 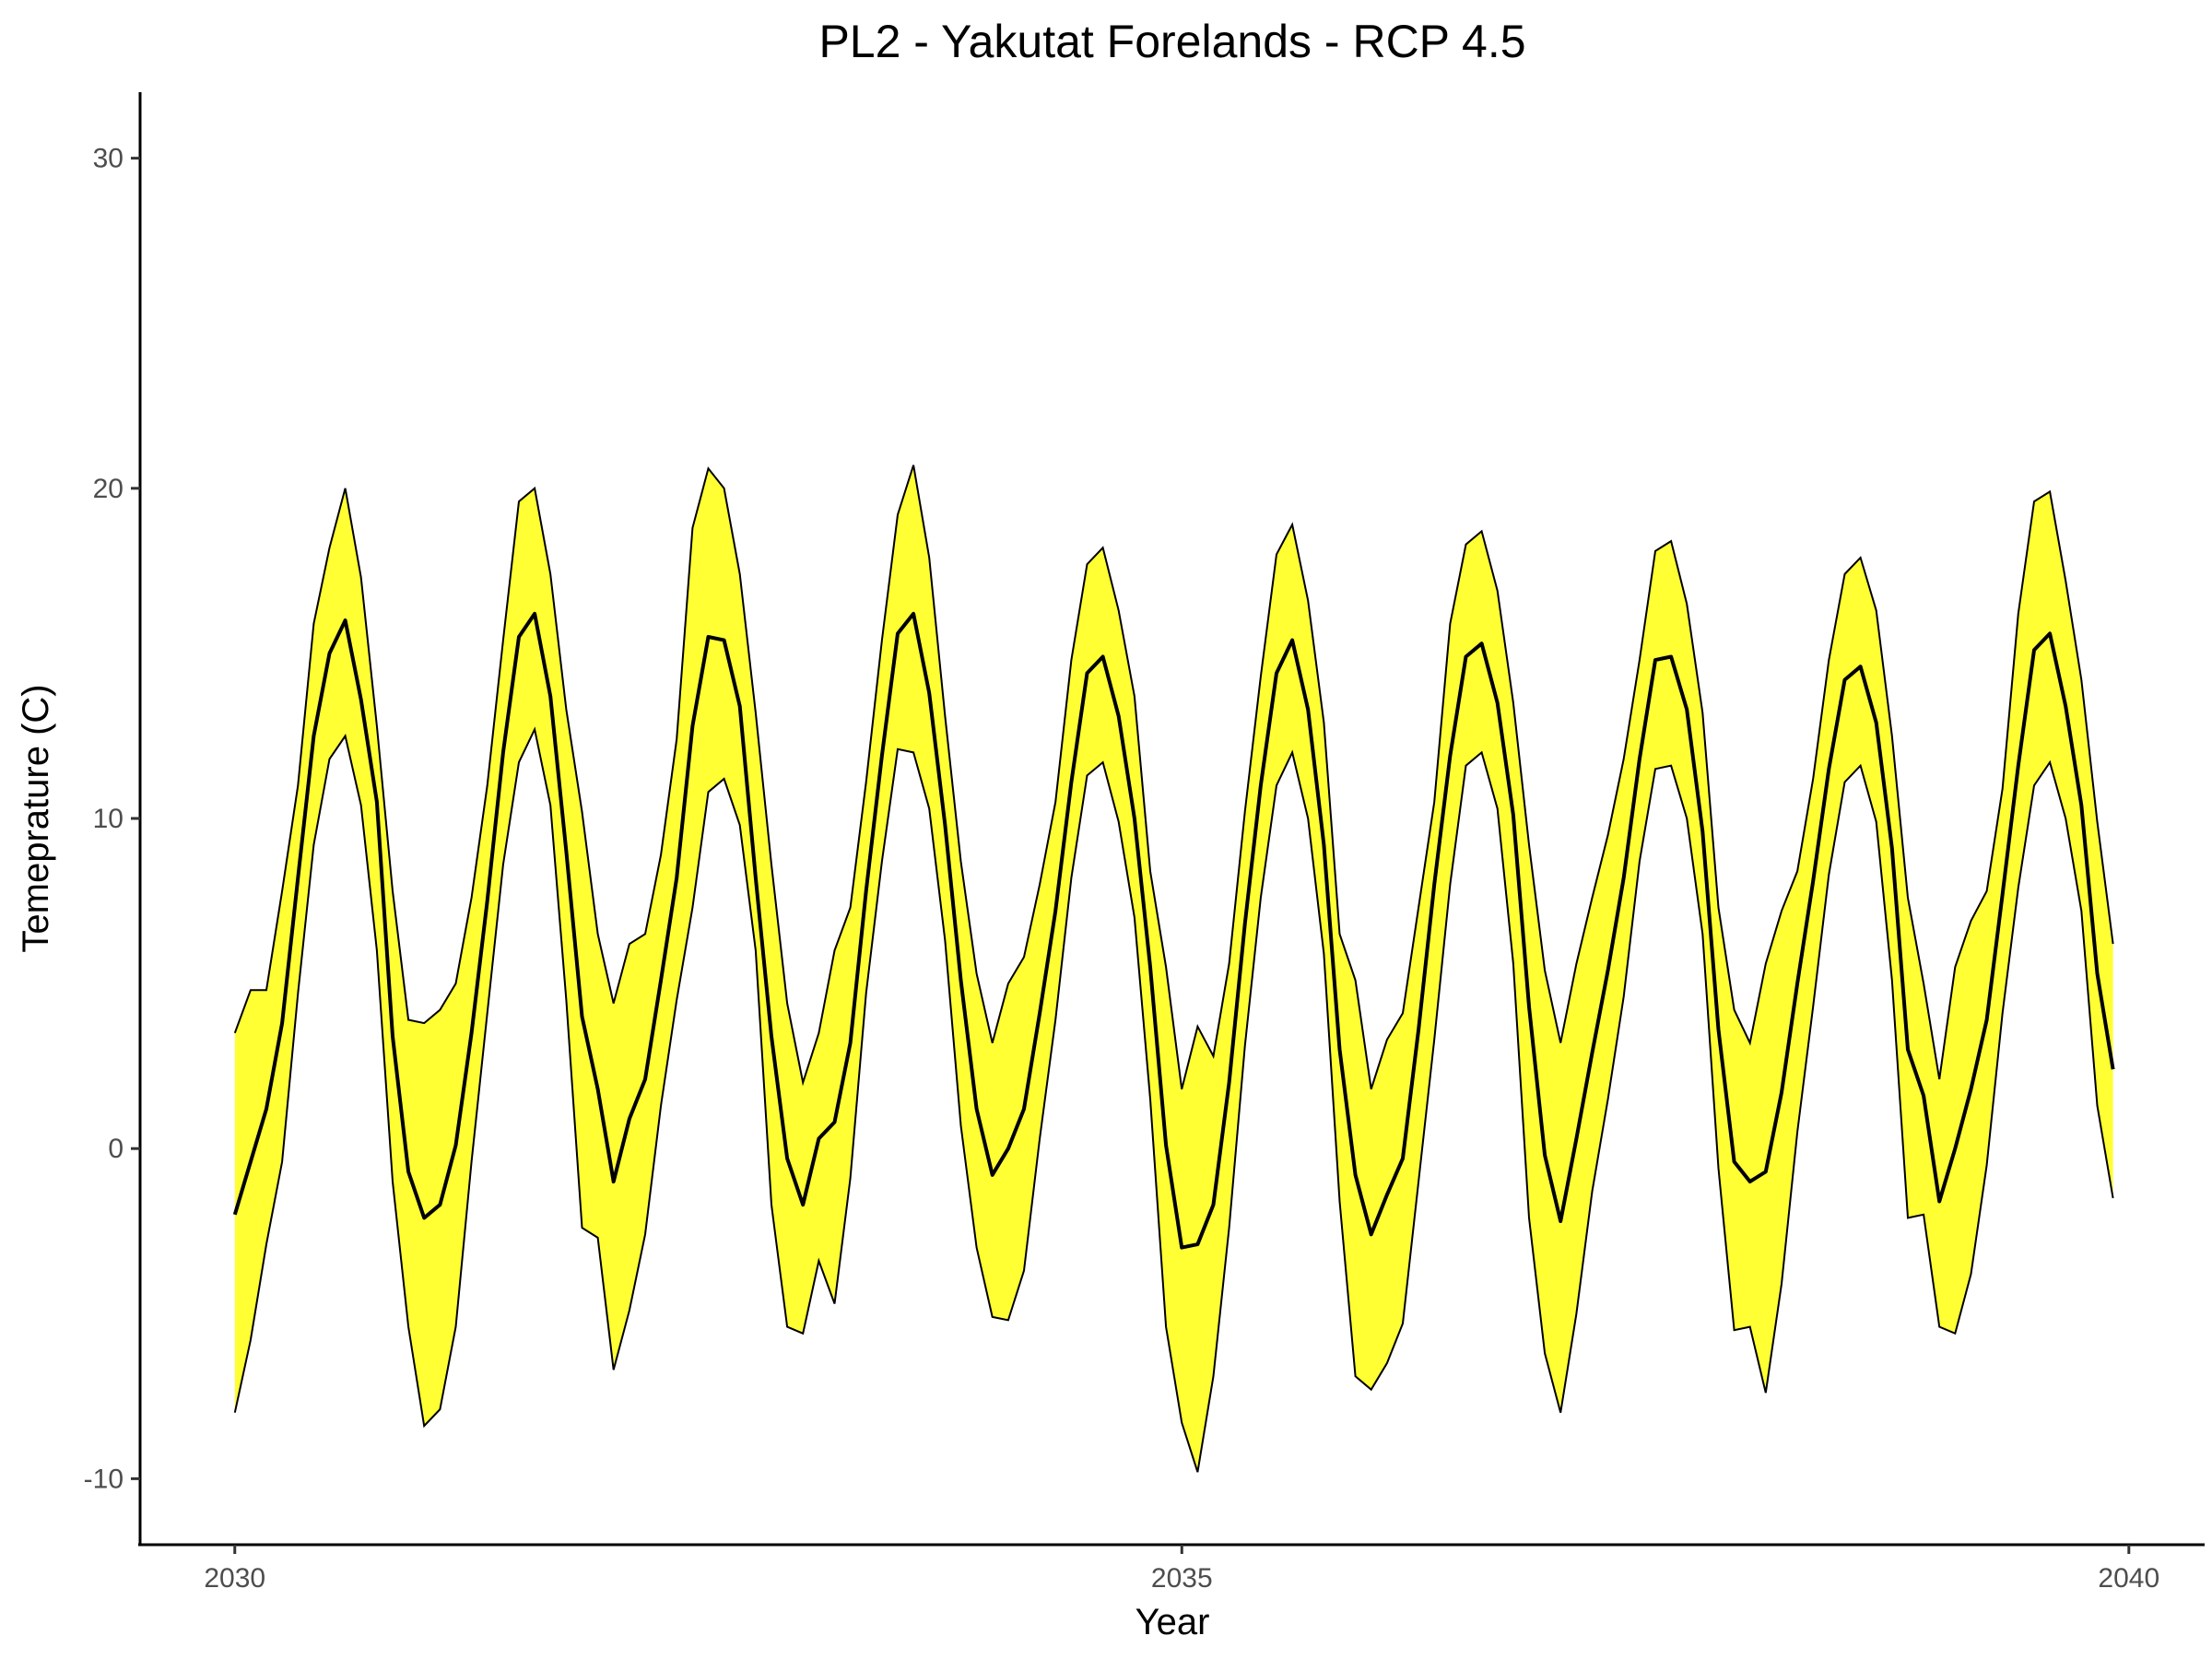 What do you see at coordinates (108, 819) in the screenshot?
I see `y-tick-label: 10` at bounding box center [108, 819].